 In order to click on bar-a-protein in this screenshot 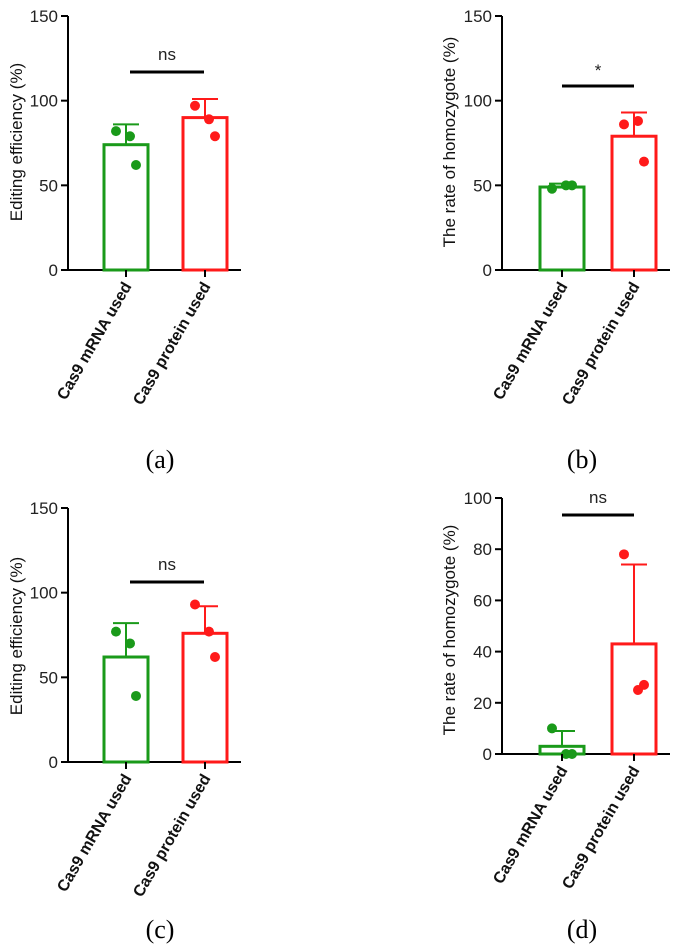, I will do `click(205, 194)`.